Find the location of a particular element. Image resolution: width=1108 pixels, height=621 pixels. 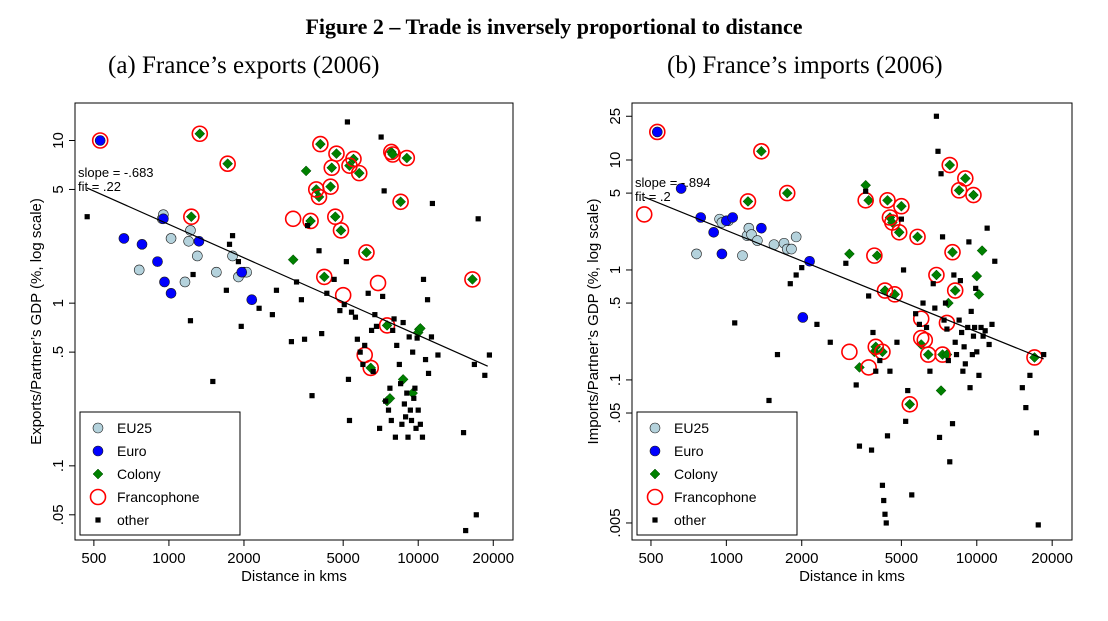

chartb-legend-marker-euro is located at coordinates (655, 451).